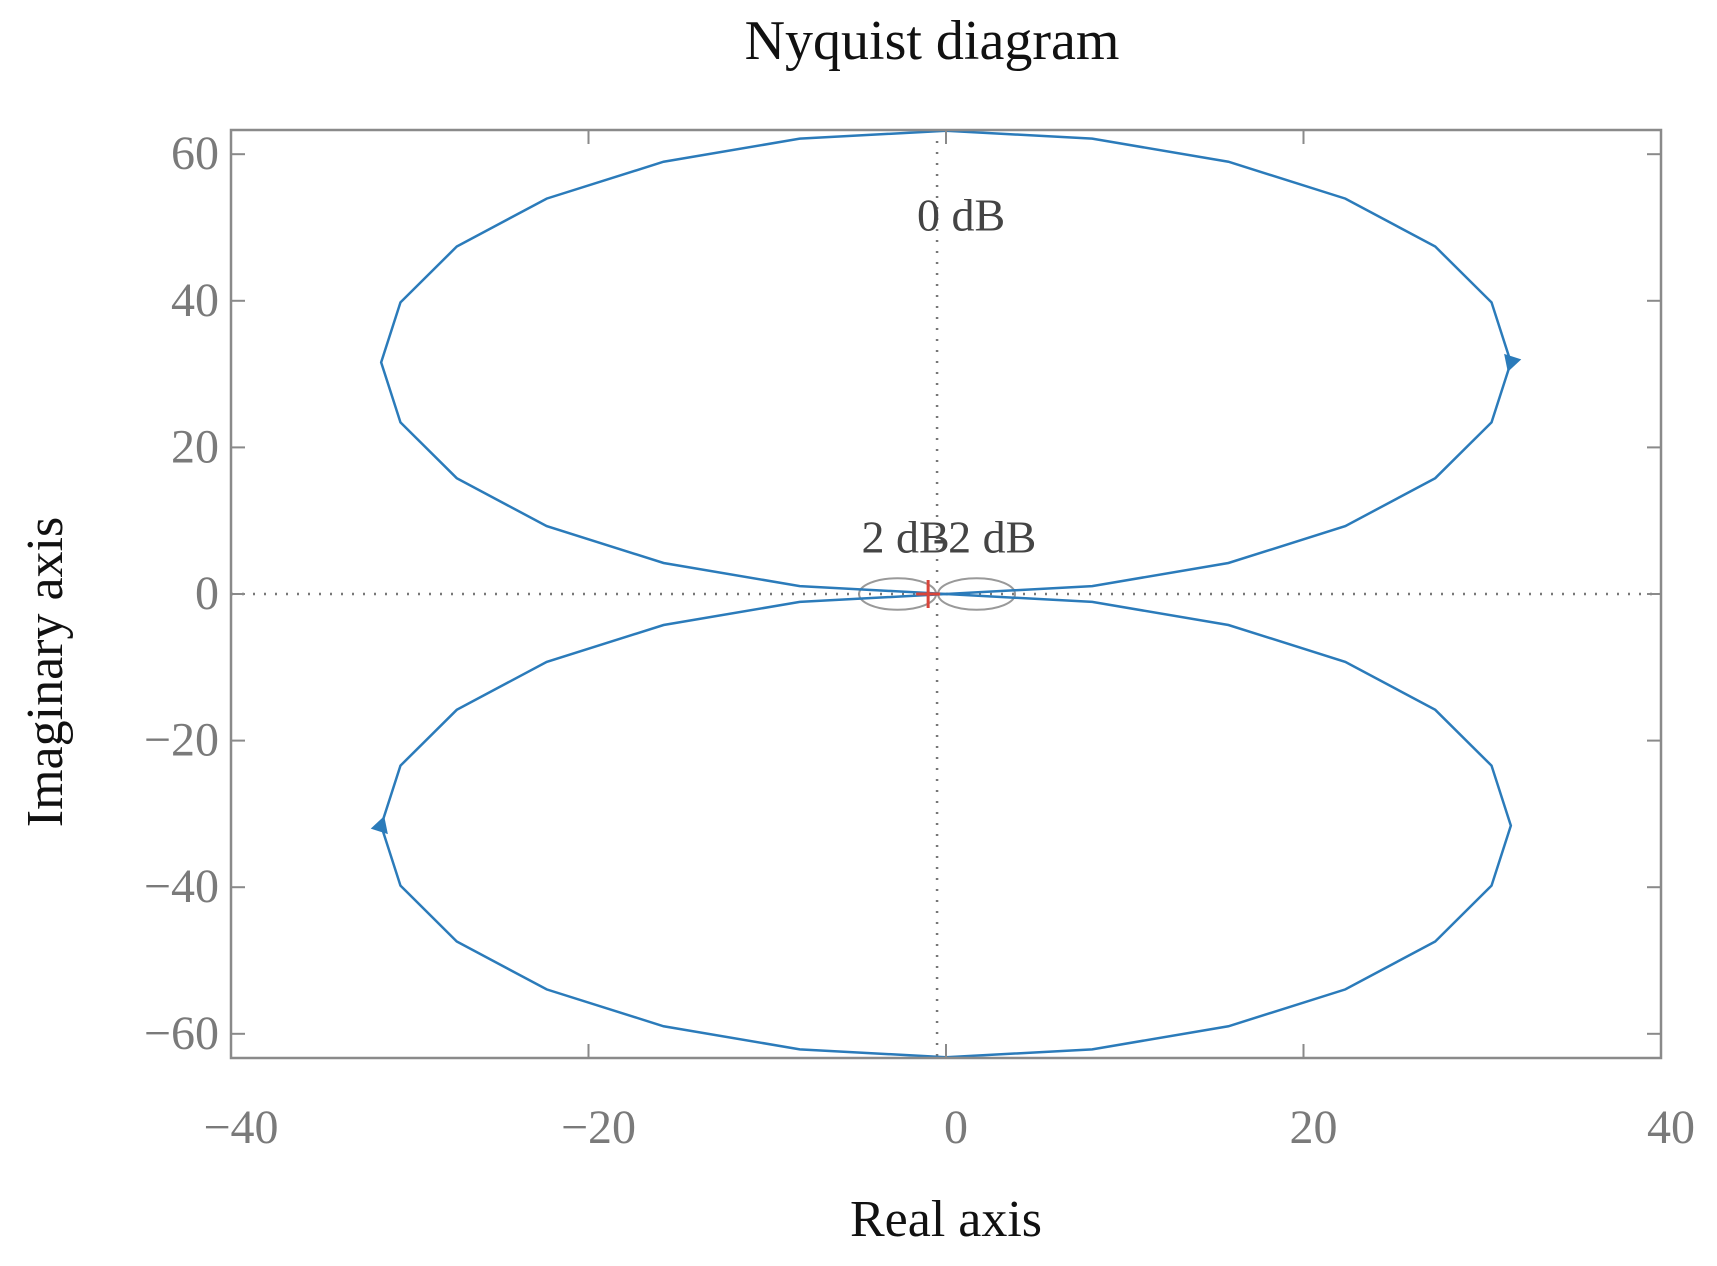  I want to click on x-axis-label: Real axis, so click(946, 1219).